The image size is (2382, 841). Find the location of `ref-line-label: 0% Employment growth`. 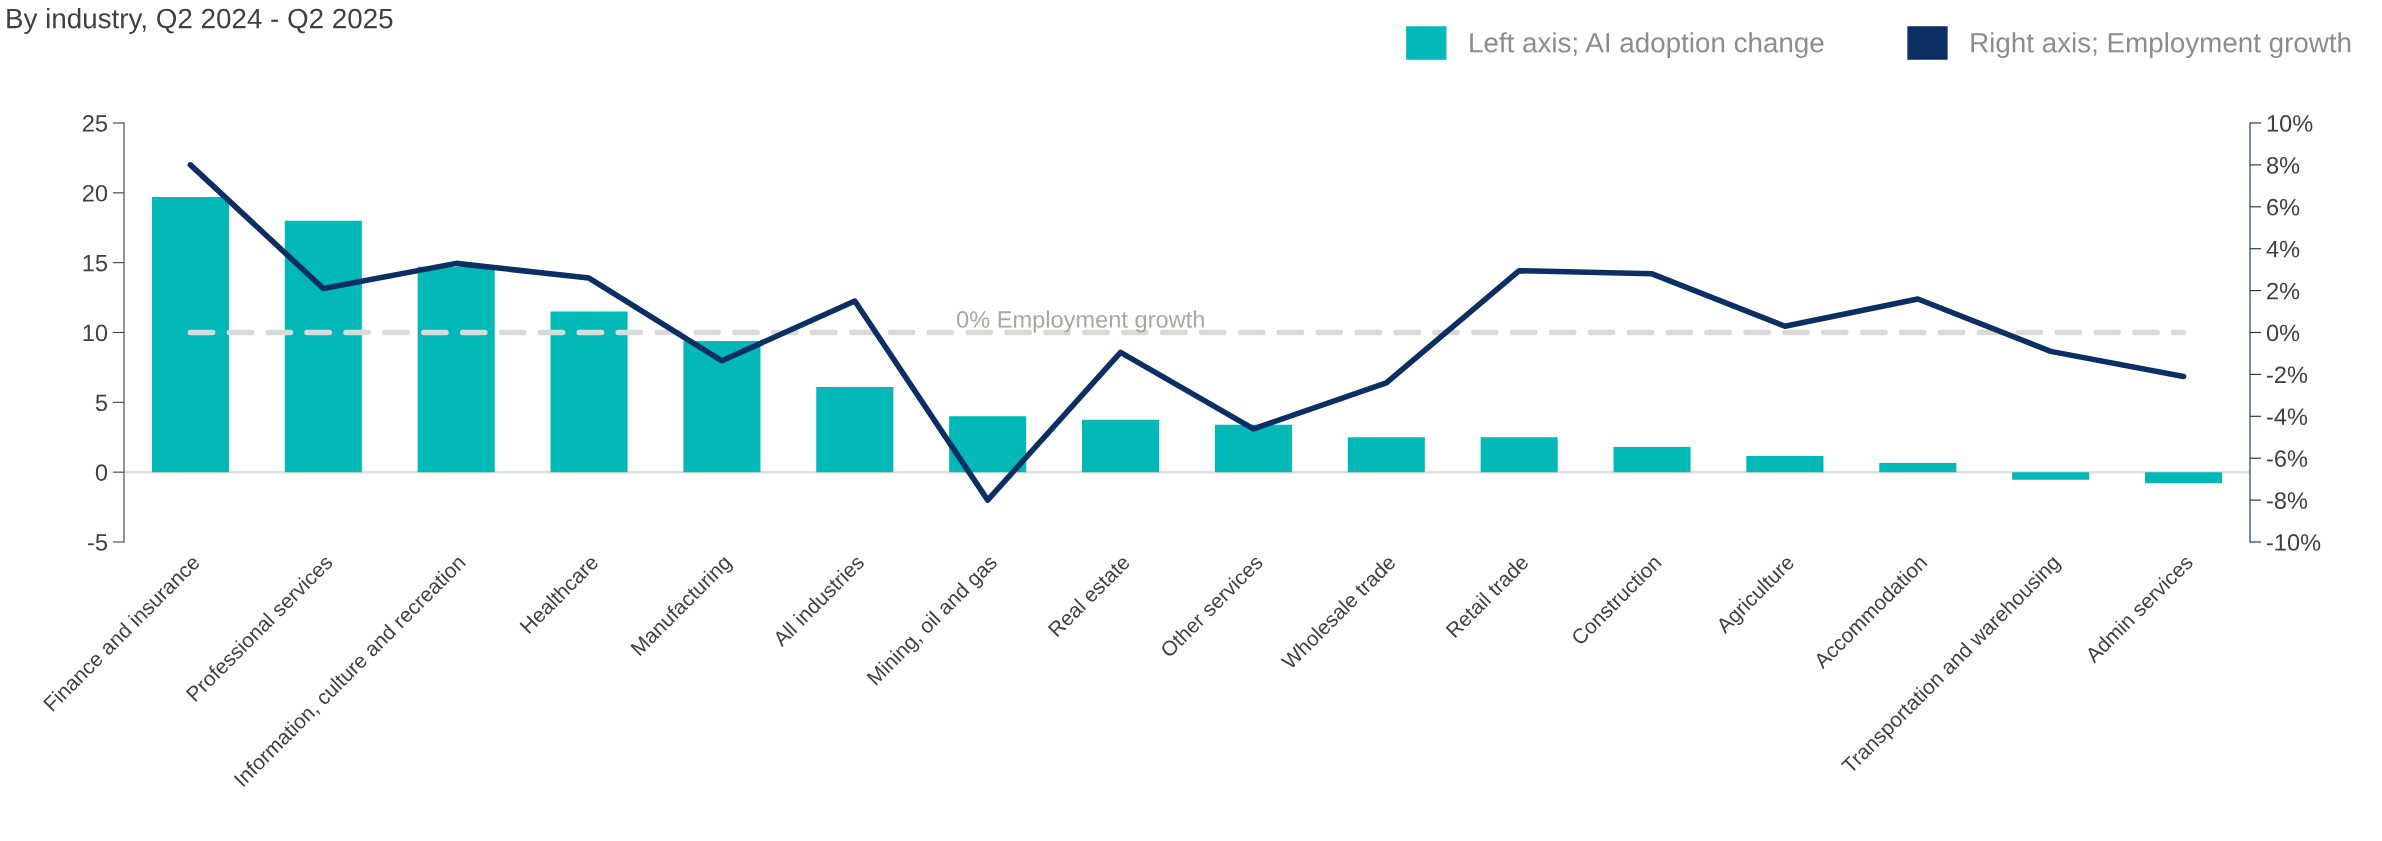

ref-line-label: 0% Employment growth is located at coordinates (1080, 321).